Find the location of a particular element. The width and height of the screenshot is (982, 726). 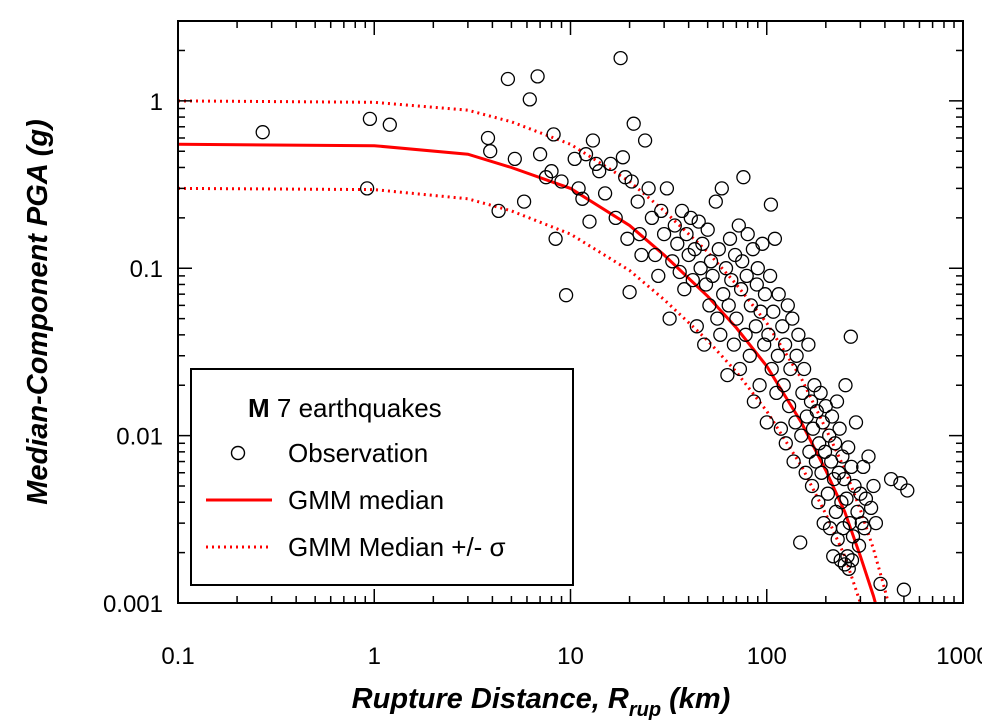

y-tick-labels: 0.001 0.01 0.1 1 is located at coordinates (133, 353).